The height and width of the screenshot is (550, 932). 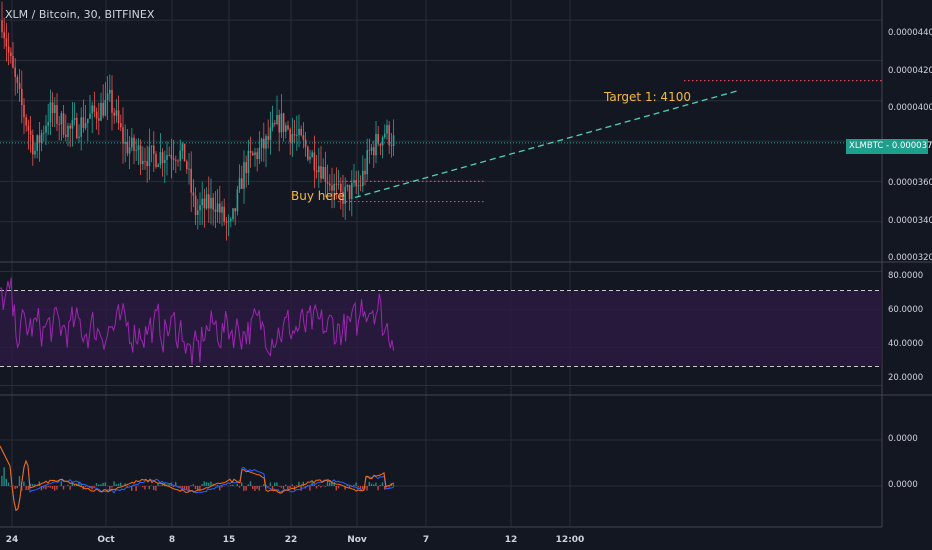 What do you see at coordinates (318, 196) in the screenshot?
I see `buy-annotation: Buy here` at bounding box center [318, 196].